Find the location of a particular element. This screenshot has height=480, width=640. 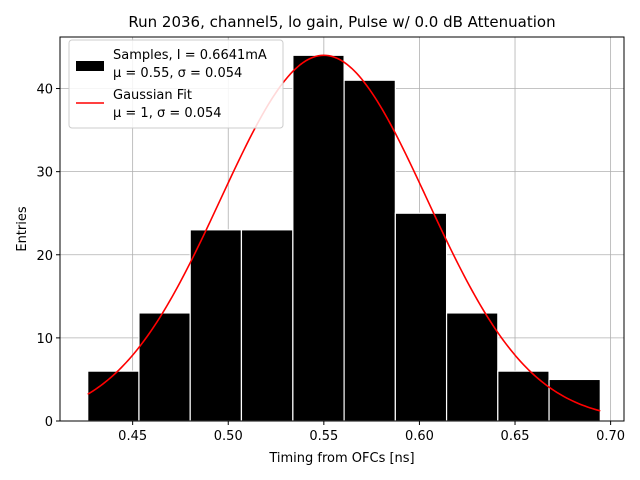

y-tick-label-3: 30 is located at coordinates (44, 173).